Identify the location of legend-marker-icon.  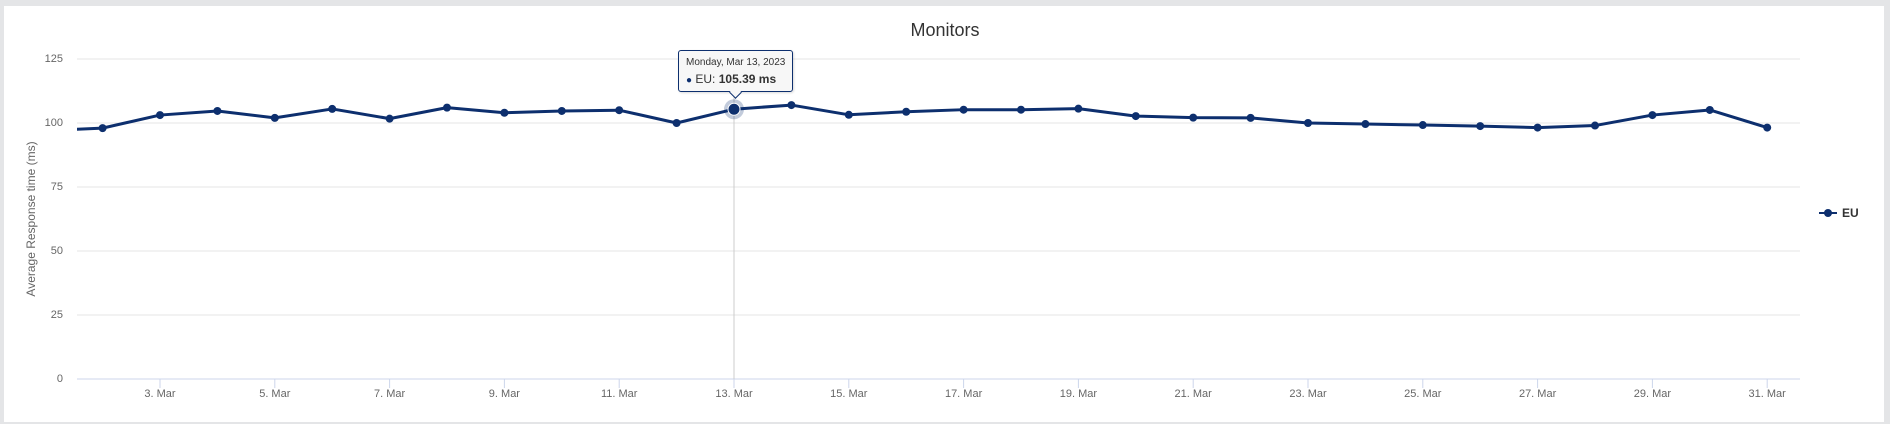
(1828, 213).